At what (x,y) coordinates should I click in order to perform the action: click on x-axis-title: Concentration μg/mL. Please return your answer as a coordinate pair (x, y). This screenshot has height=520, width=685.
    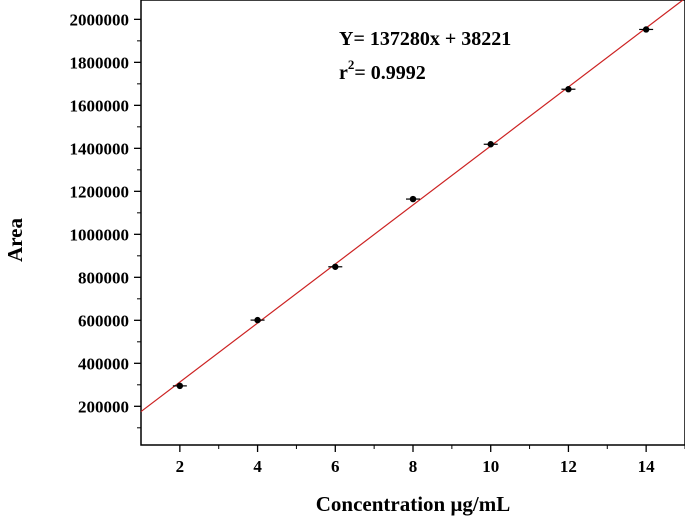
    Looking at the image, I should click on (413, 504).